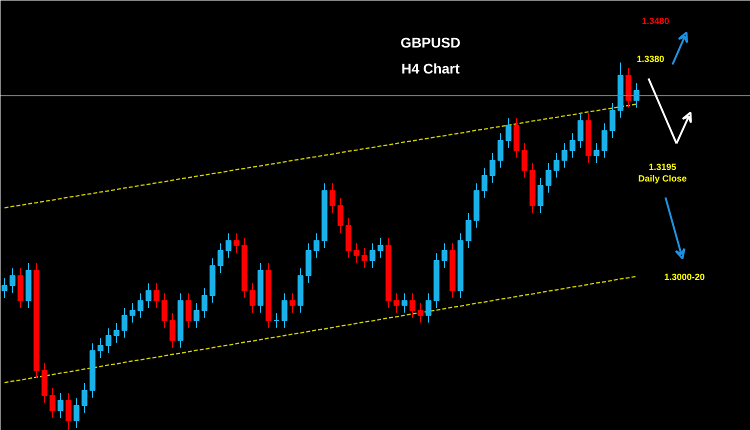  Describe the element at coordinates (662, 179) in the screenshot. I see `annotation: Daily Close` at that location.